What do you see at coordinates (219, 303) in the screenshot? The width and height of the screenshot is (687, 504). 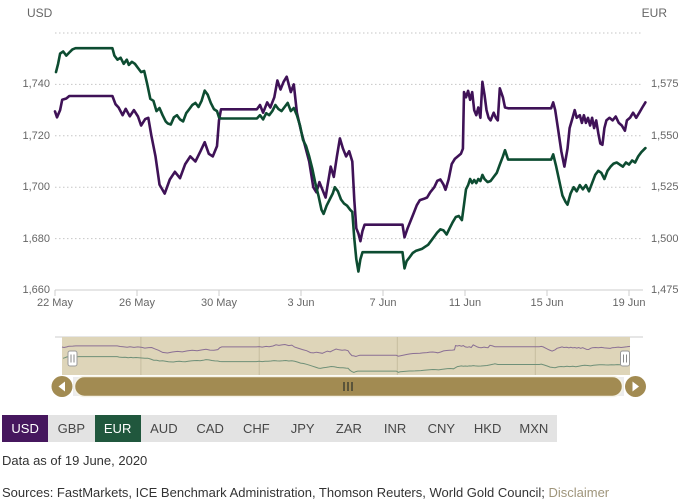 I see `x-axis-tick-label: 30 May` at bounding box center [219, 303].